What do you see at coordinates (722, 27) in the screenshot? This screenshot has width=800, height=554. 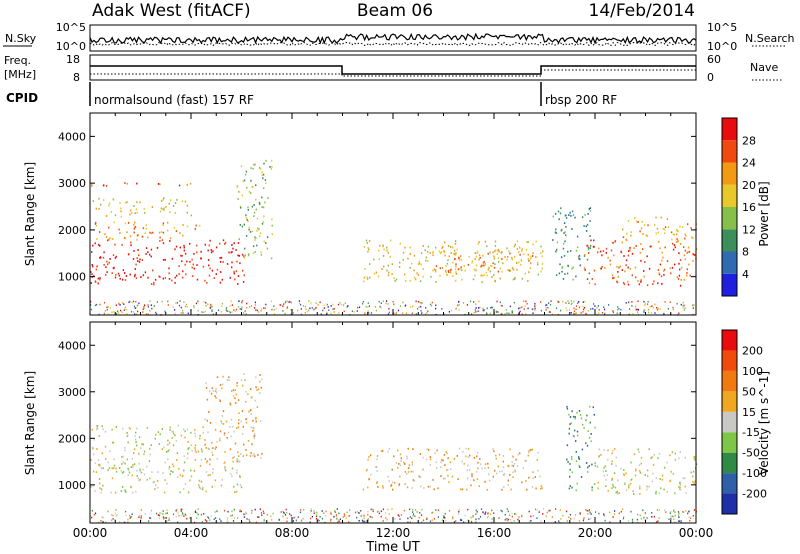 I see `nsearch-tick-high: 10^5` at bounding box center [722, 27].